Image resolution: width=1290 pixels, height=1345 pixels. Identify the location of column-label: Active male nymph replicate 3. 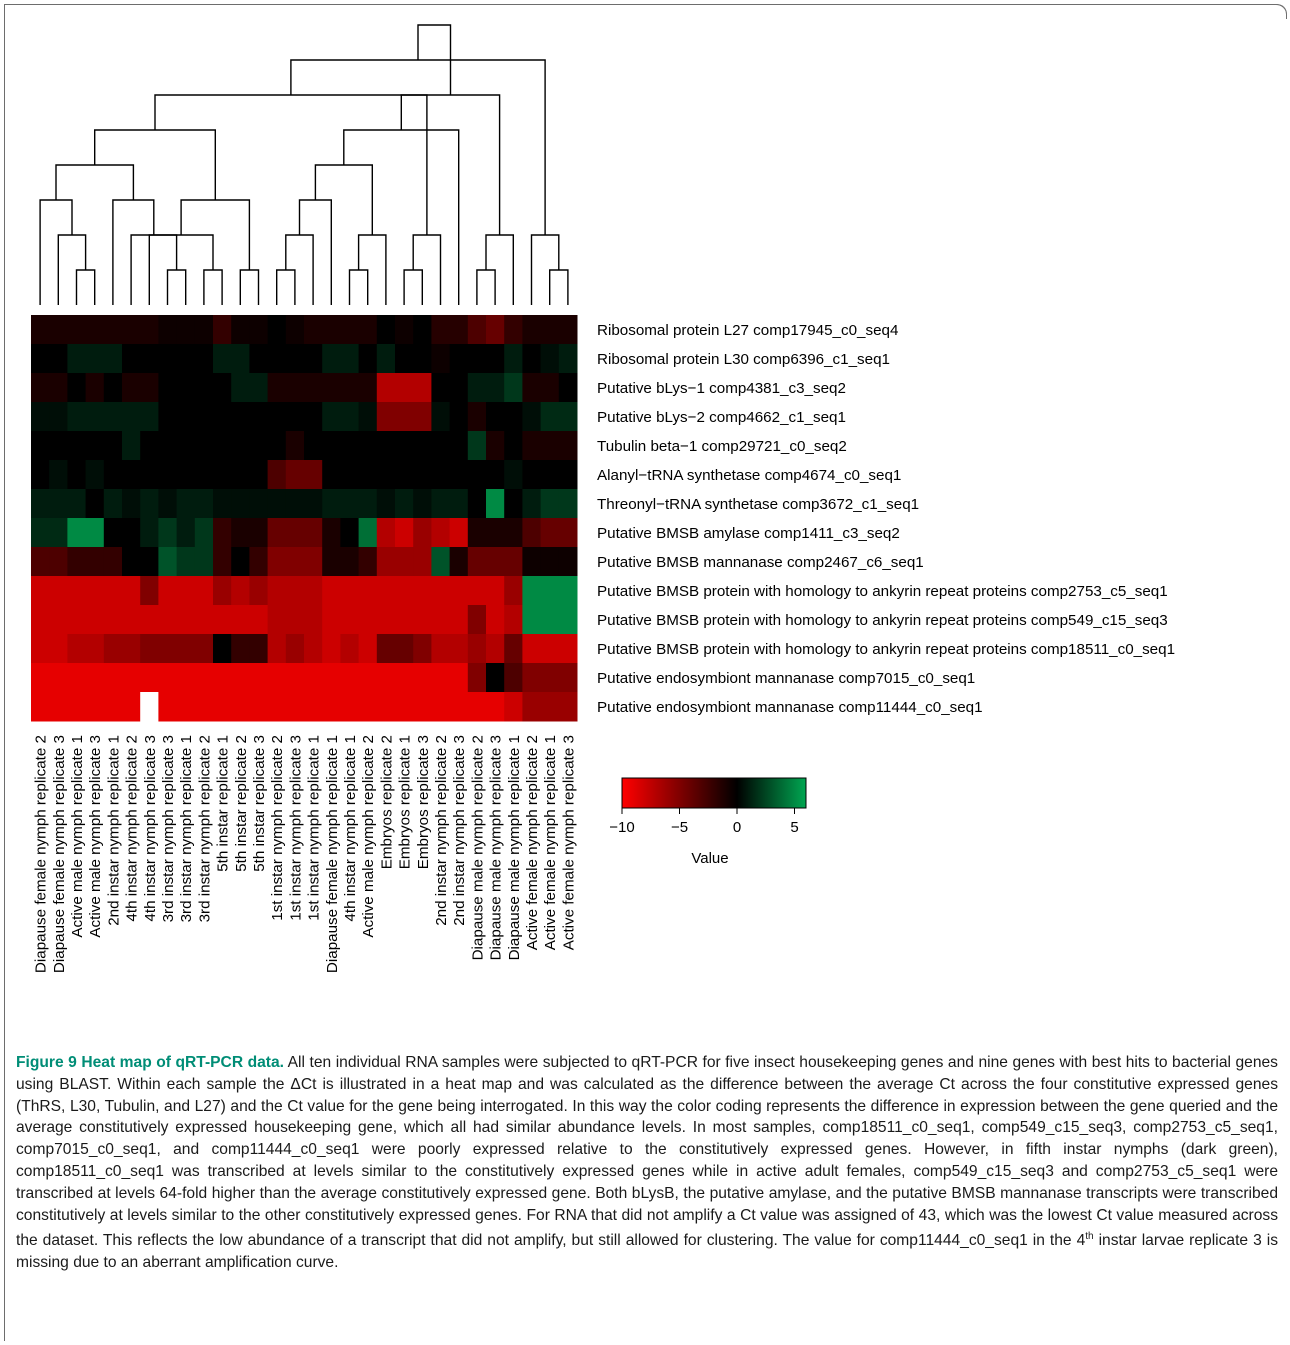
(95, 836).